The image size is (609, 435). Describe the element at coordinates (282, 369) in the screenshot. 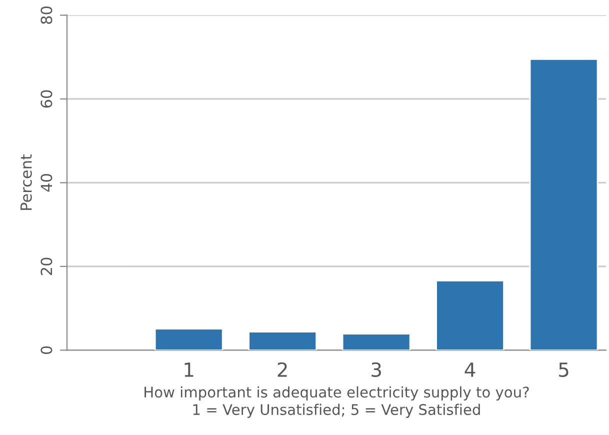

I see `x-tick-label: 2` at that location.